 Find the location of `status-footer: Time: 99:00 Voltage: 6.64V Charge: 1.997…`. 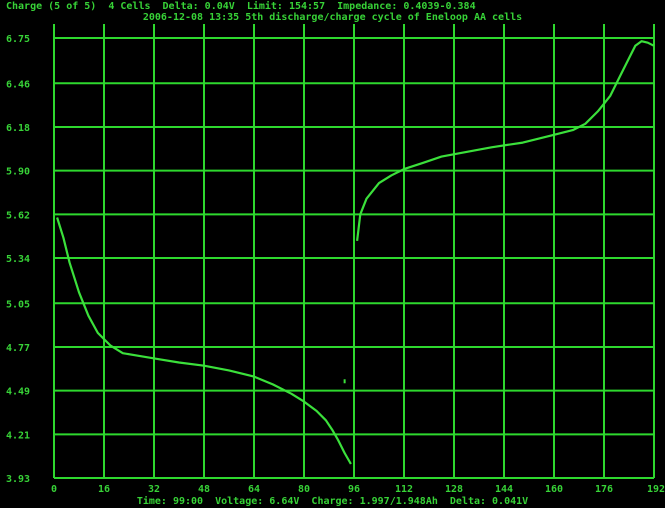

status-footer: Time: 99:00 Voltage: 6.64V Charge: 1.997… is located at coordinates (332, 501).